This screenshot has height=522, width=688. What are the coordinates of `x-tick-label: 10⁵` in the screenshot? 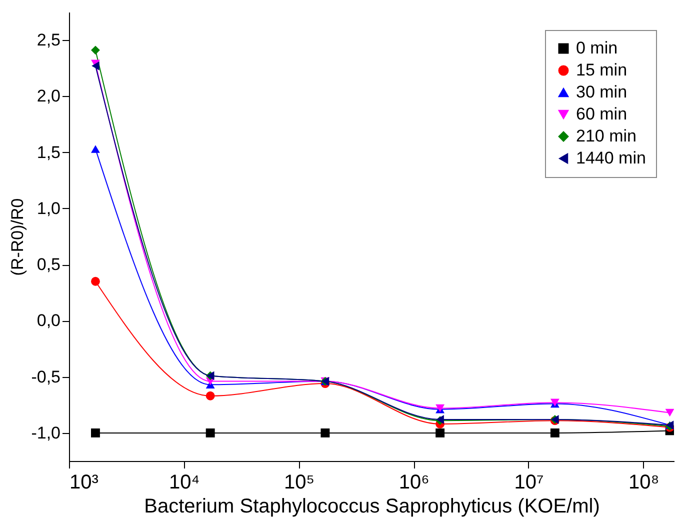 It's located at (299, 483).